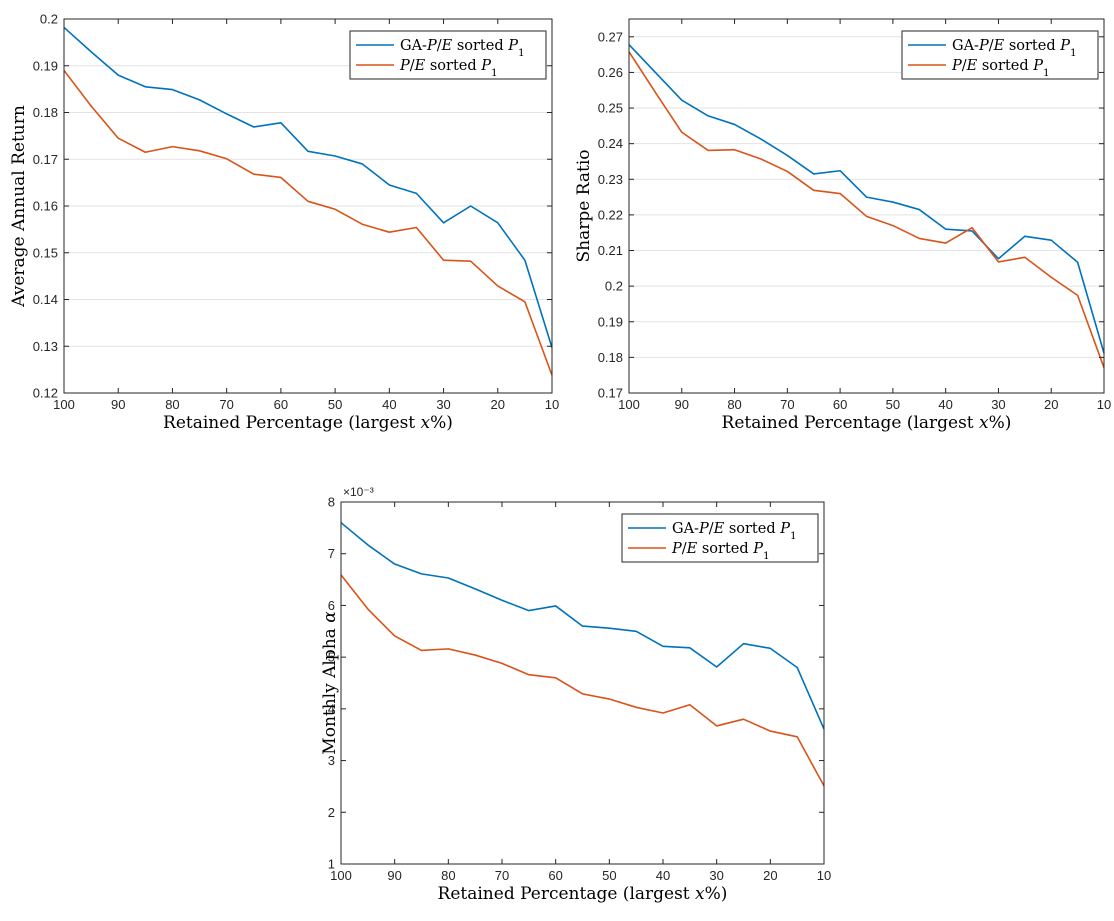  What do you see at coordinates (610, 143) in the screenshot?
I see `y-tick-label: 0.24` at bounding box center [610, 143].